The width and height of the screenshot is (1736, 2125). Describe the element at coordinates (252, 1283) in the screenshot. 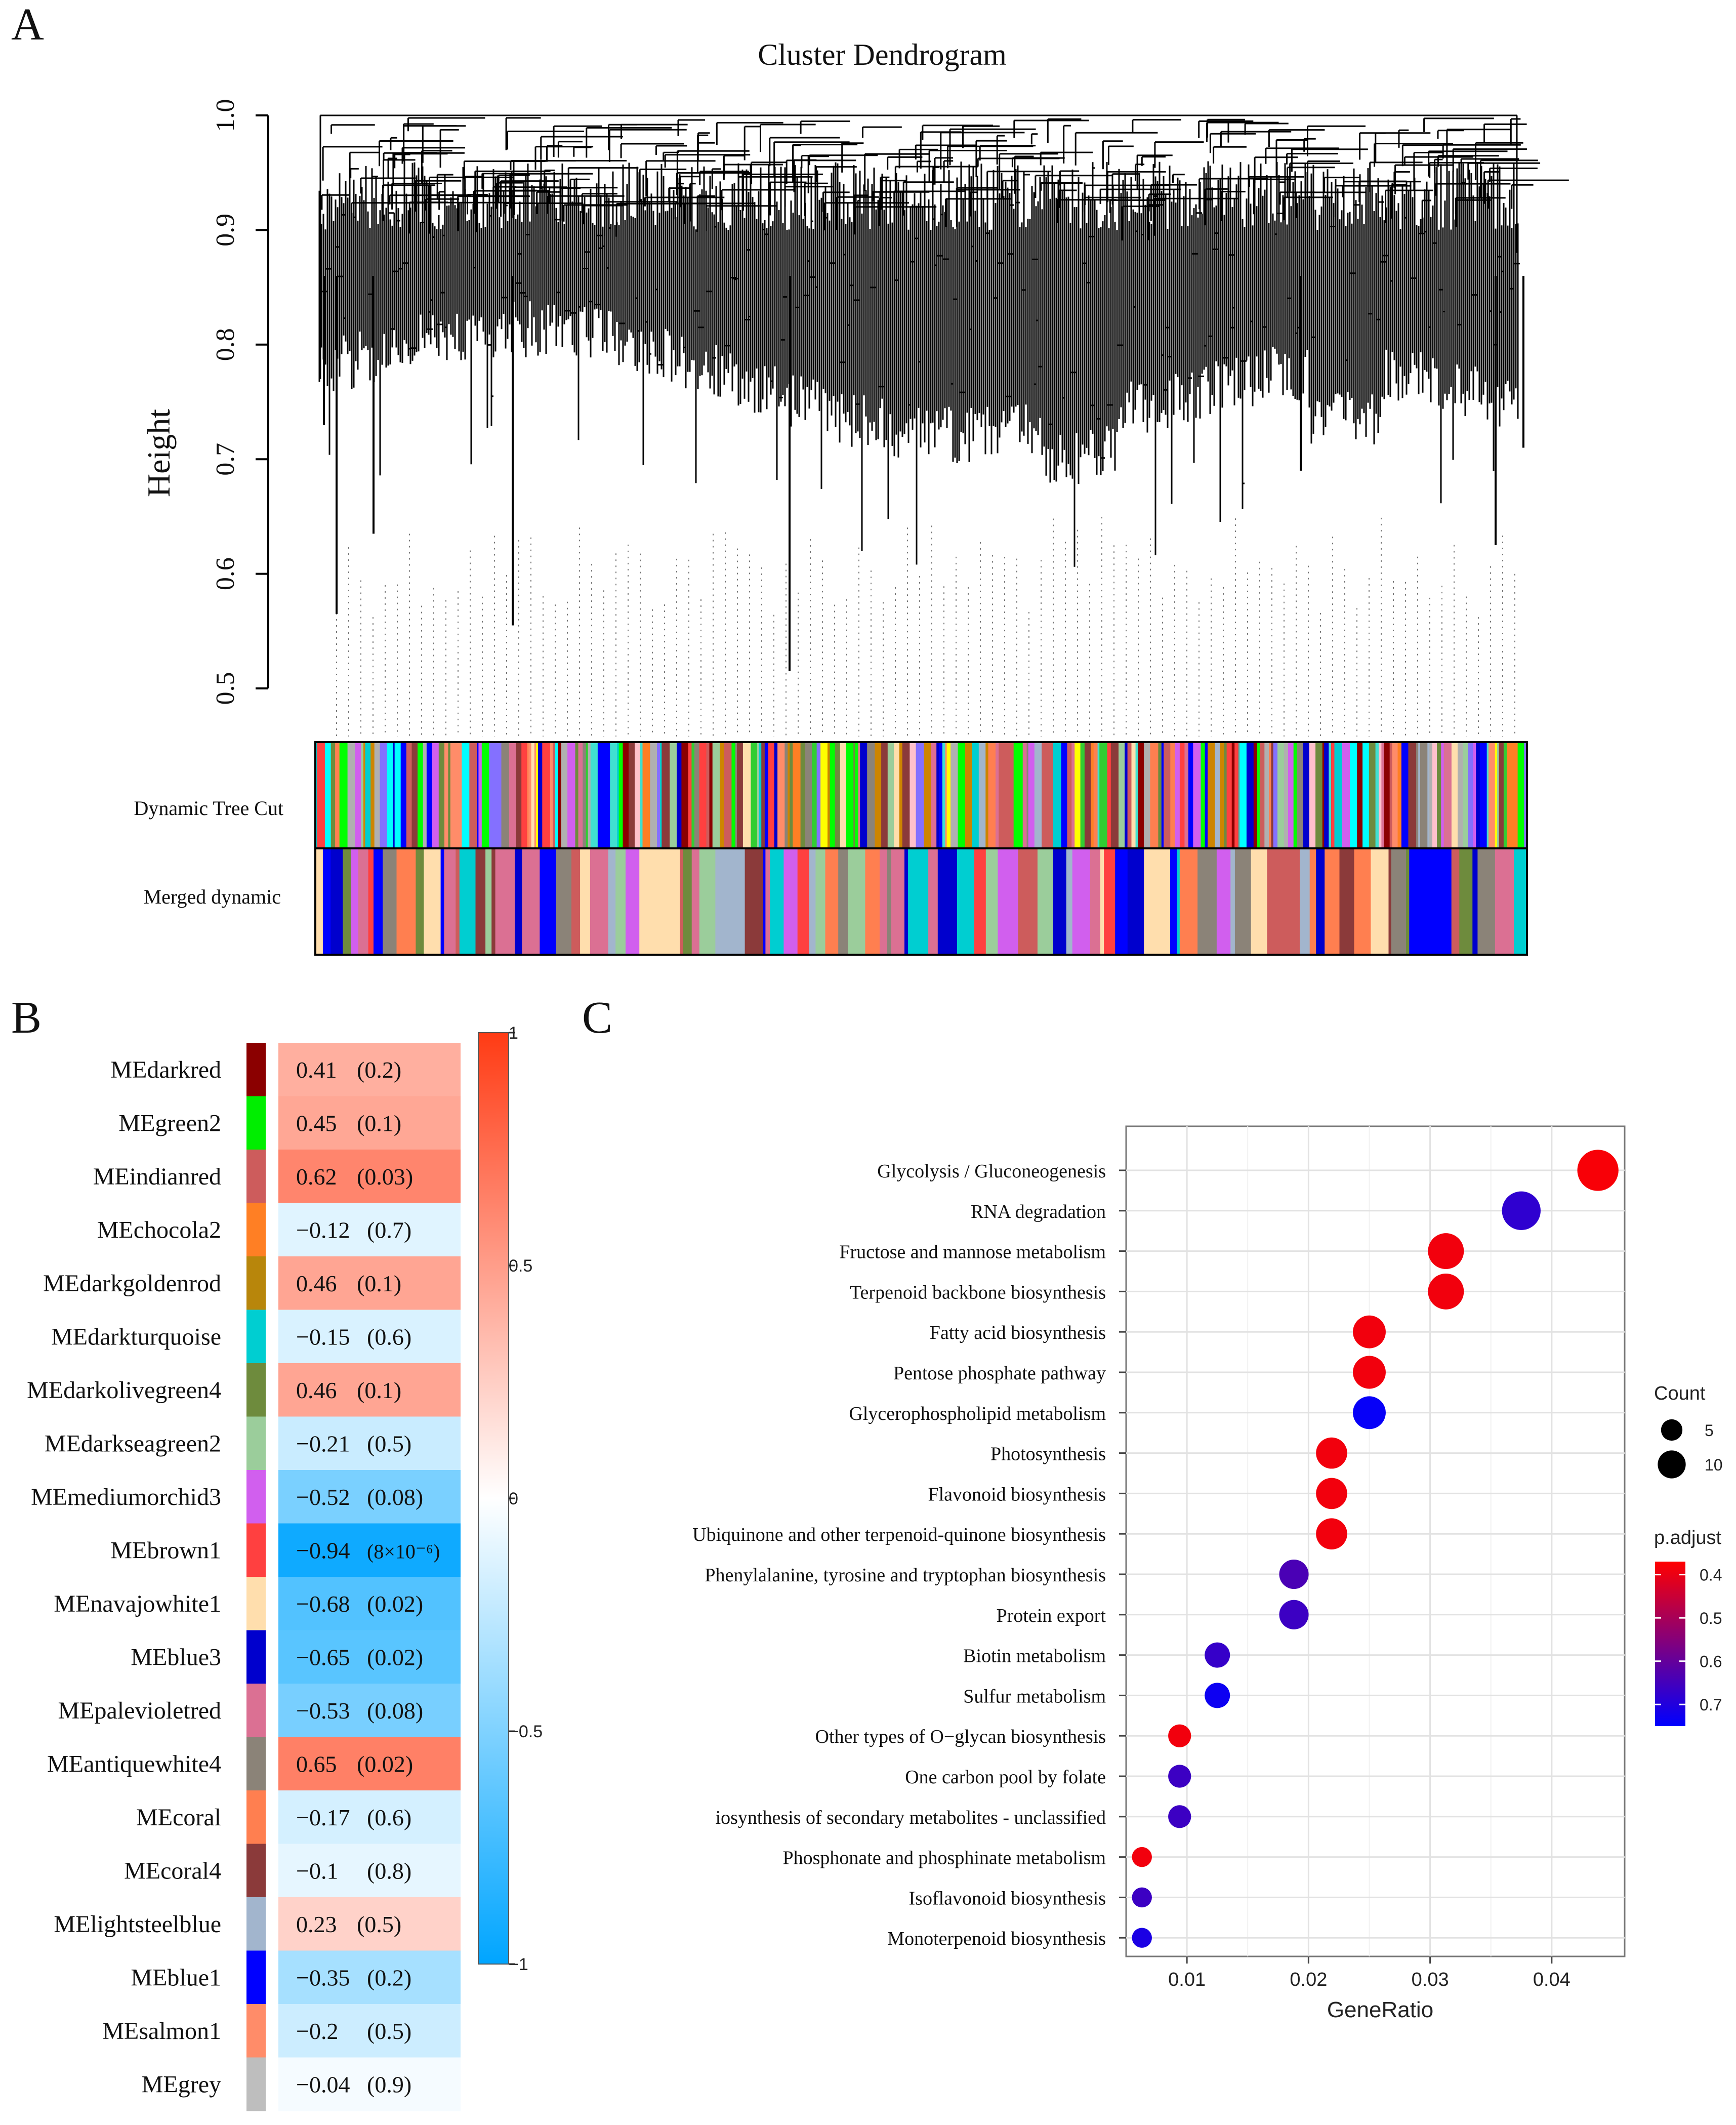

I see `heatmap-row: MEdarkgoldenrod 0.46 (0.1)` at that location.